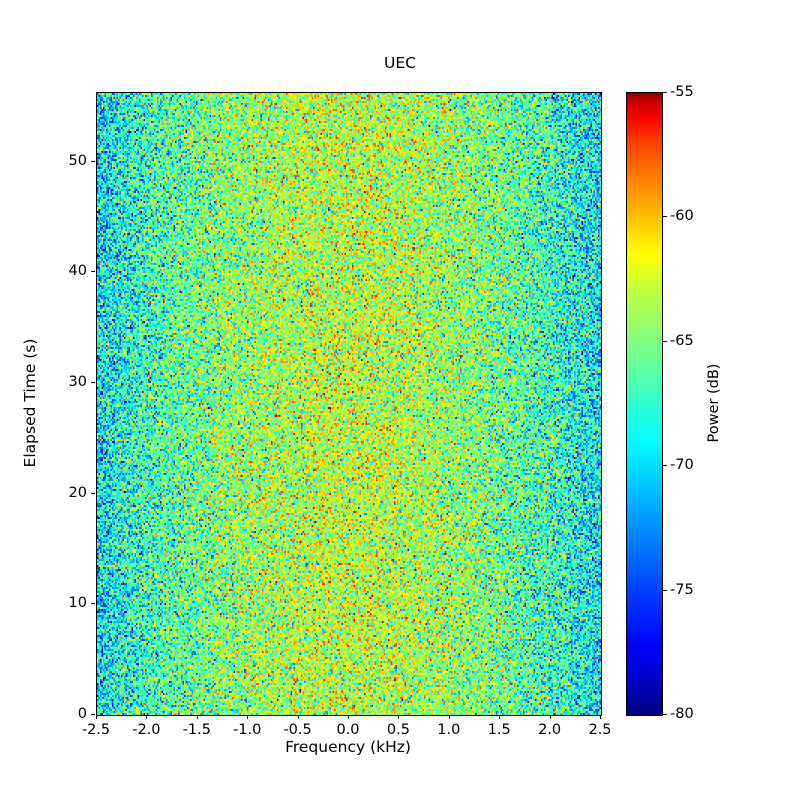  I want to click on y-tick-label: 30, so click(77, 381).